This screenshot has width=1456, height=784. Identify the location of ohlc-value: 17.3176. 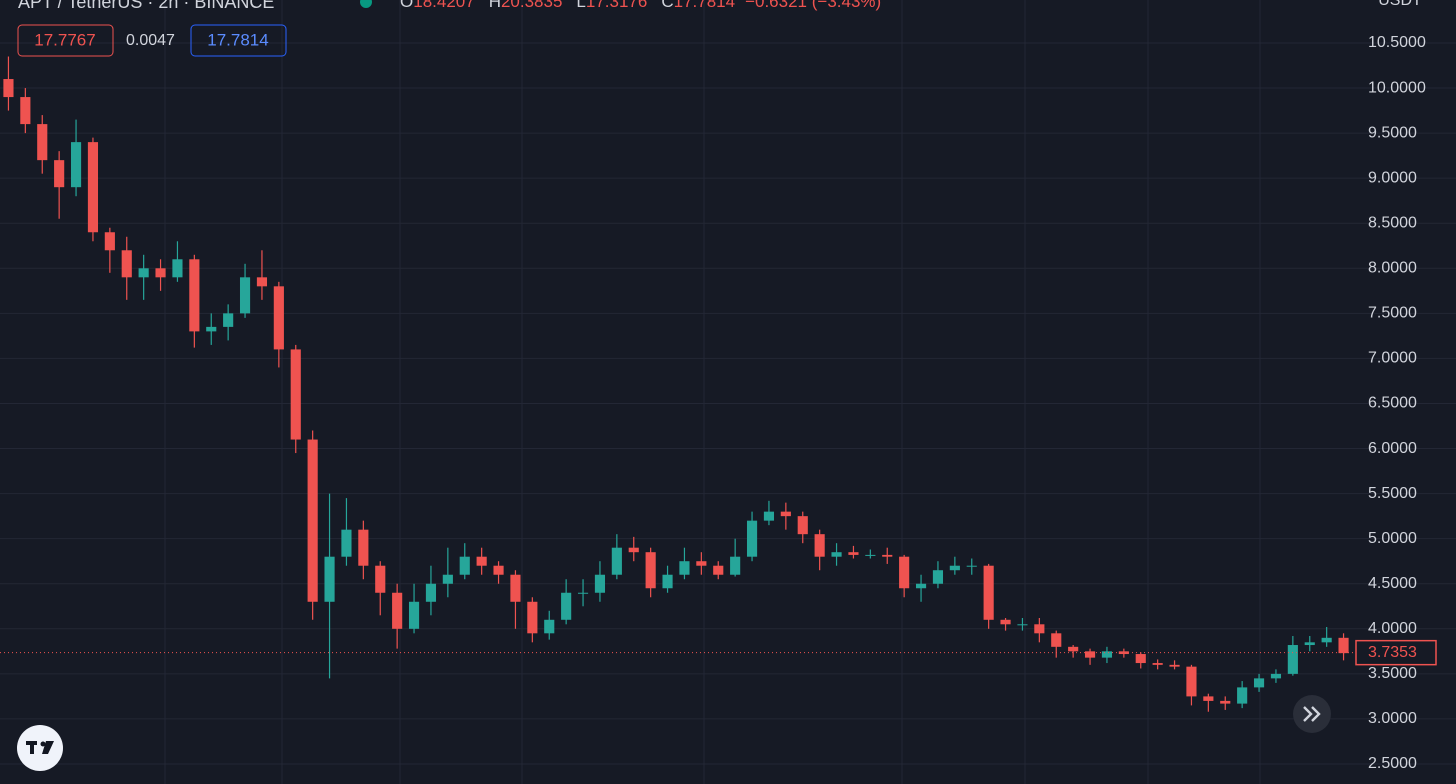
(616, 5).